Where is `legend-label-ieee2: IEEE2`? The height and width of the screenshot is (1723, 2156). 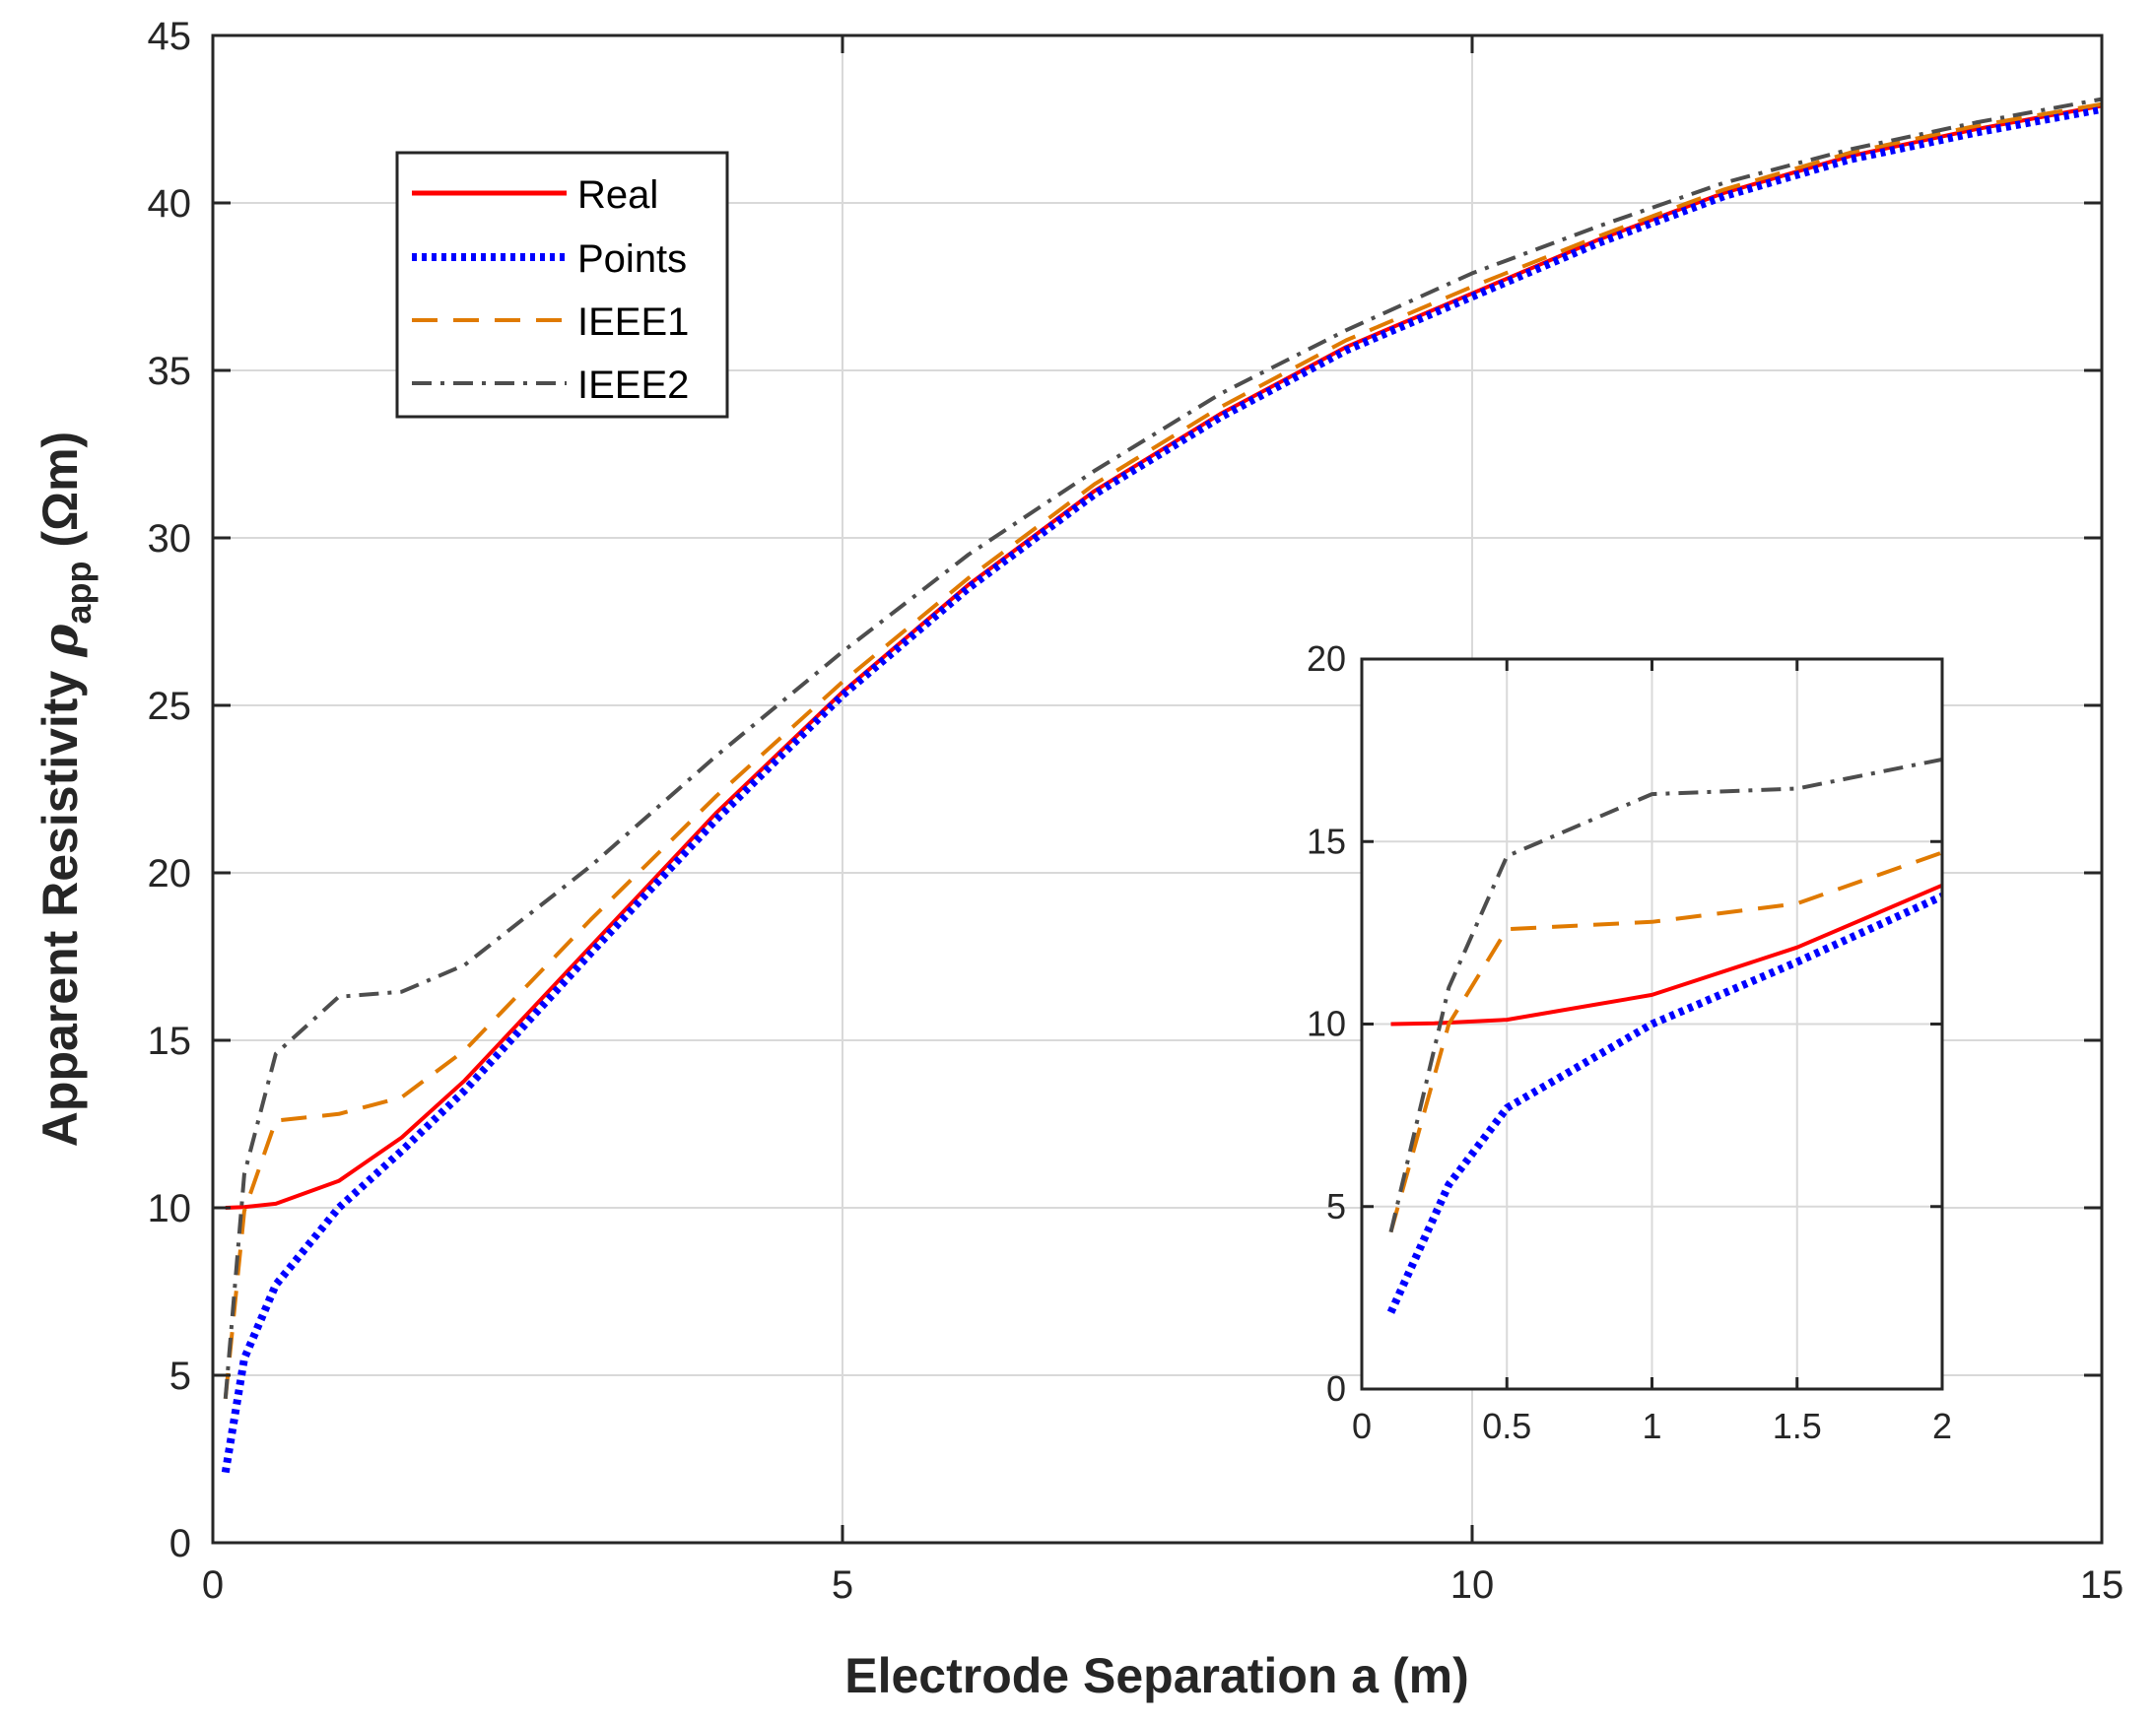
legend-label-ieee2: IEEE2 is located at coordinates (633, 385).